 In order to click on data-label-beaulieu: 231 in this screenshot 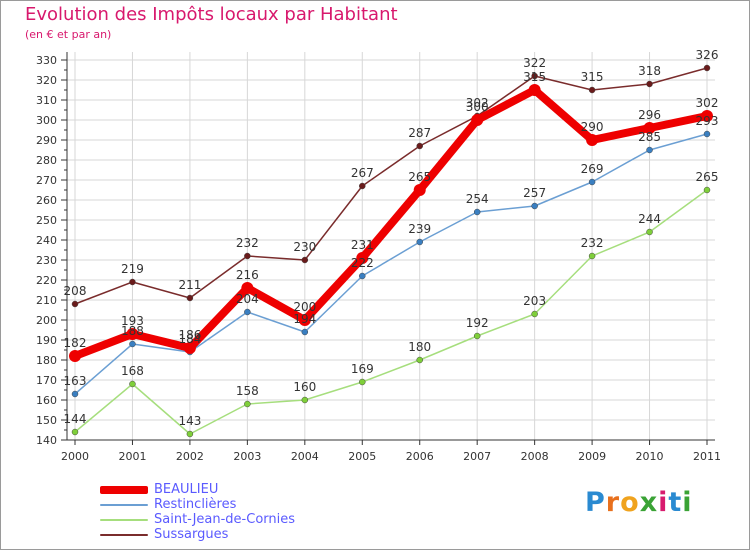, I will do `click(362, 245)`.